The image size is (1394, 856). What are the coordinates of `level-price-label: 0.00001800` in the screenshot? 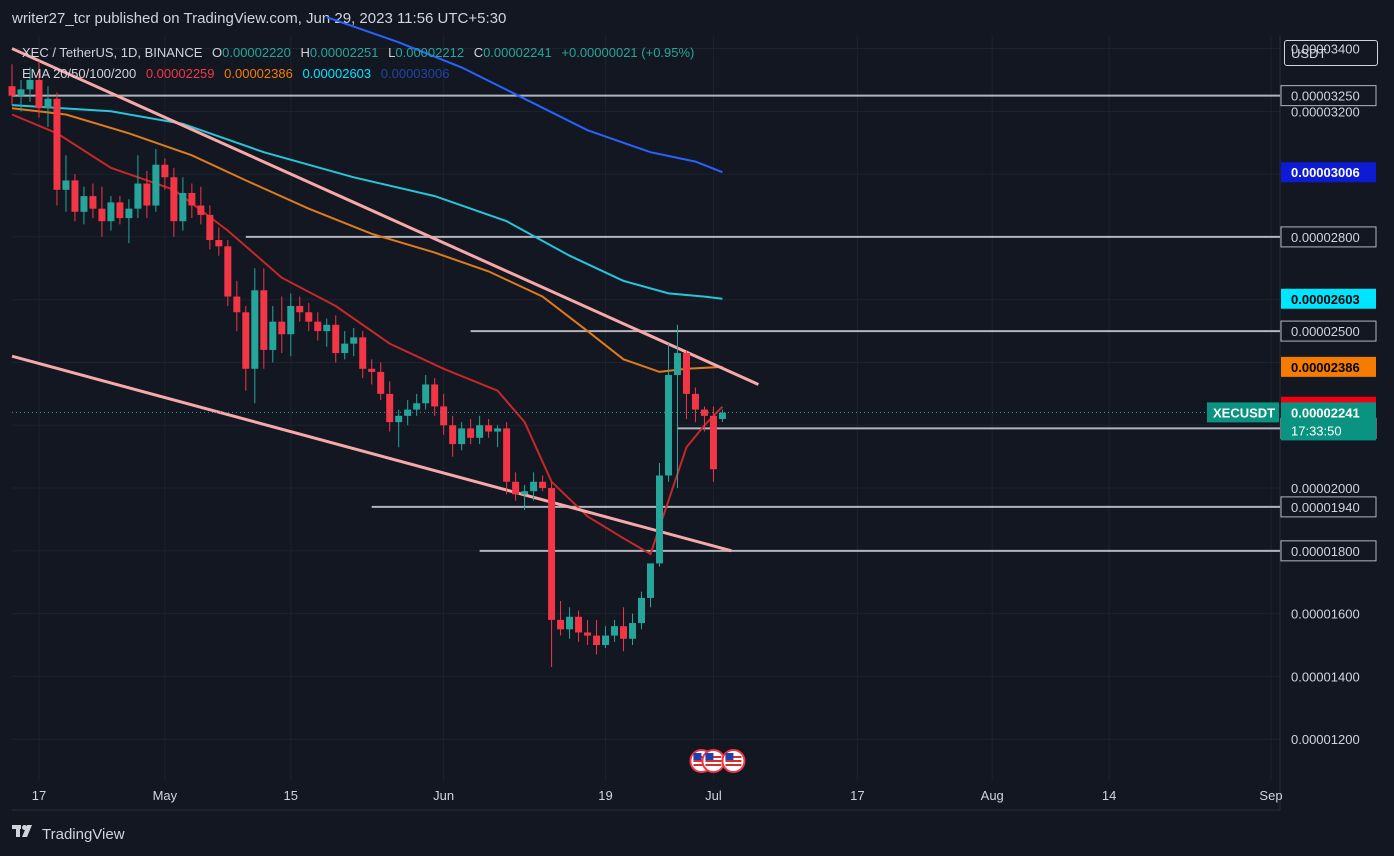 It's located at (1325, 551).